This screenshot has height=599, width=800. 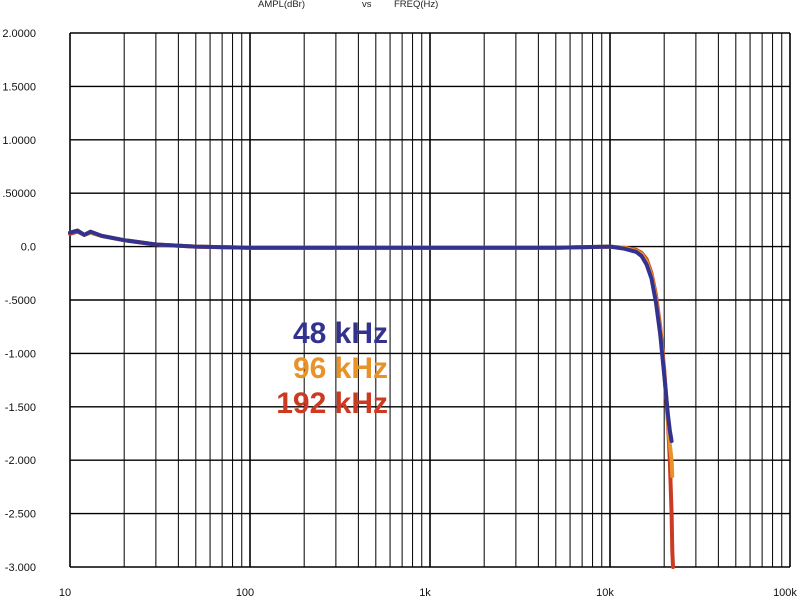 I want to click on x-tick-label: 100k, so click(x=785, y=593).